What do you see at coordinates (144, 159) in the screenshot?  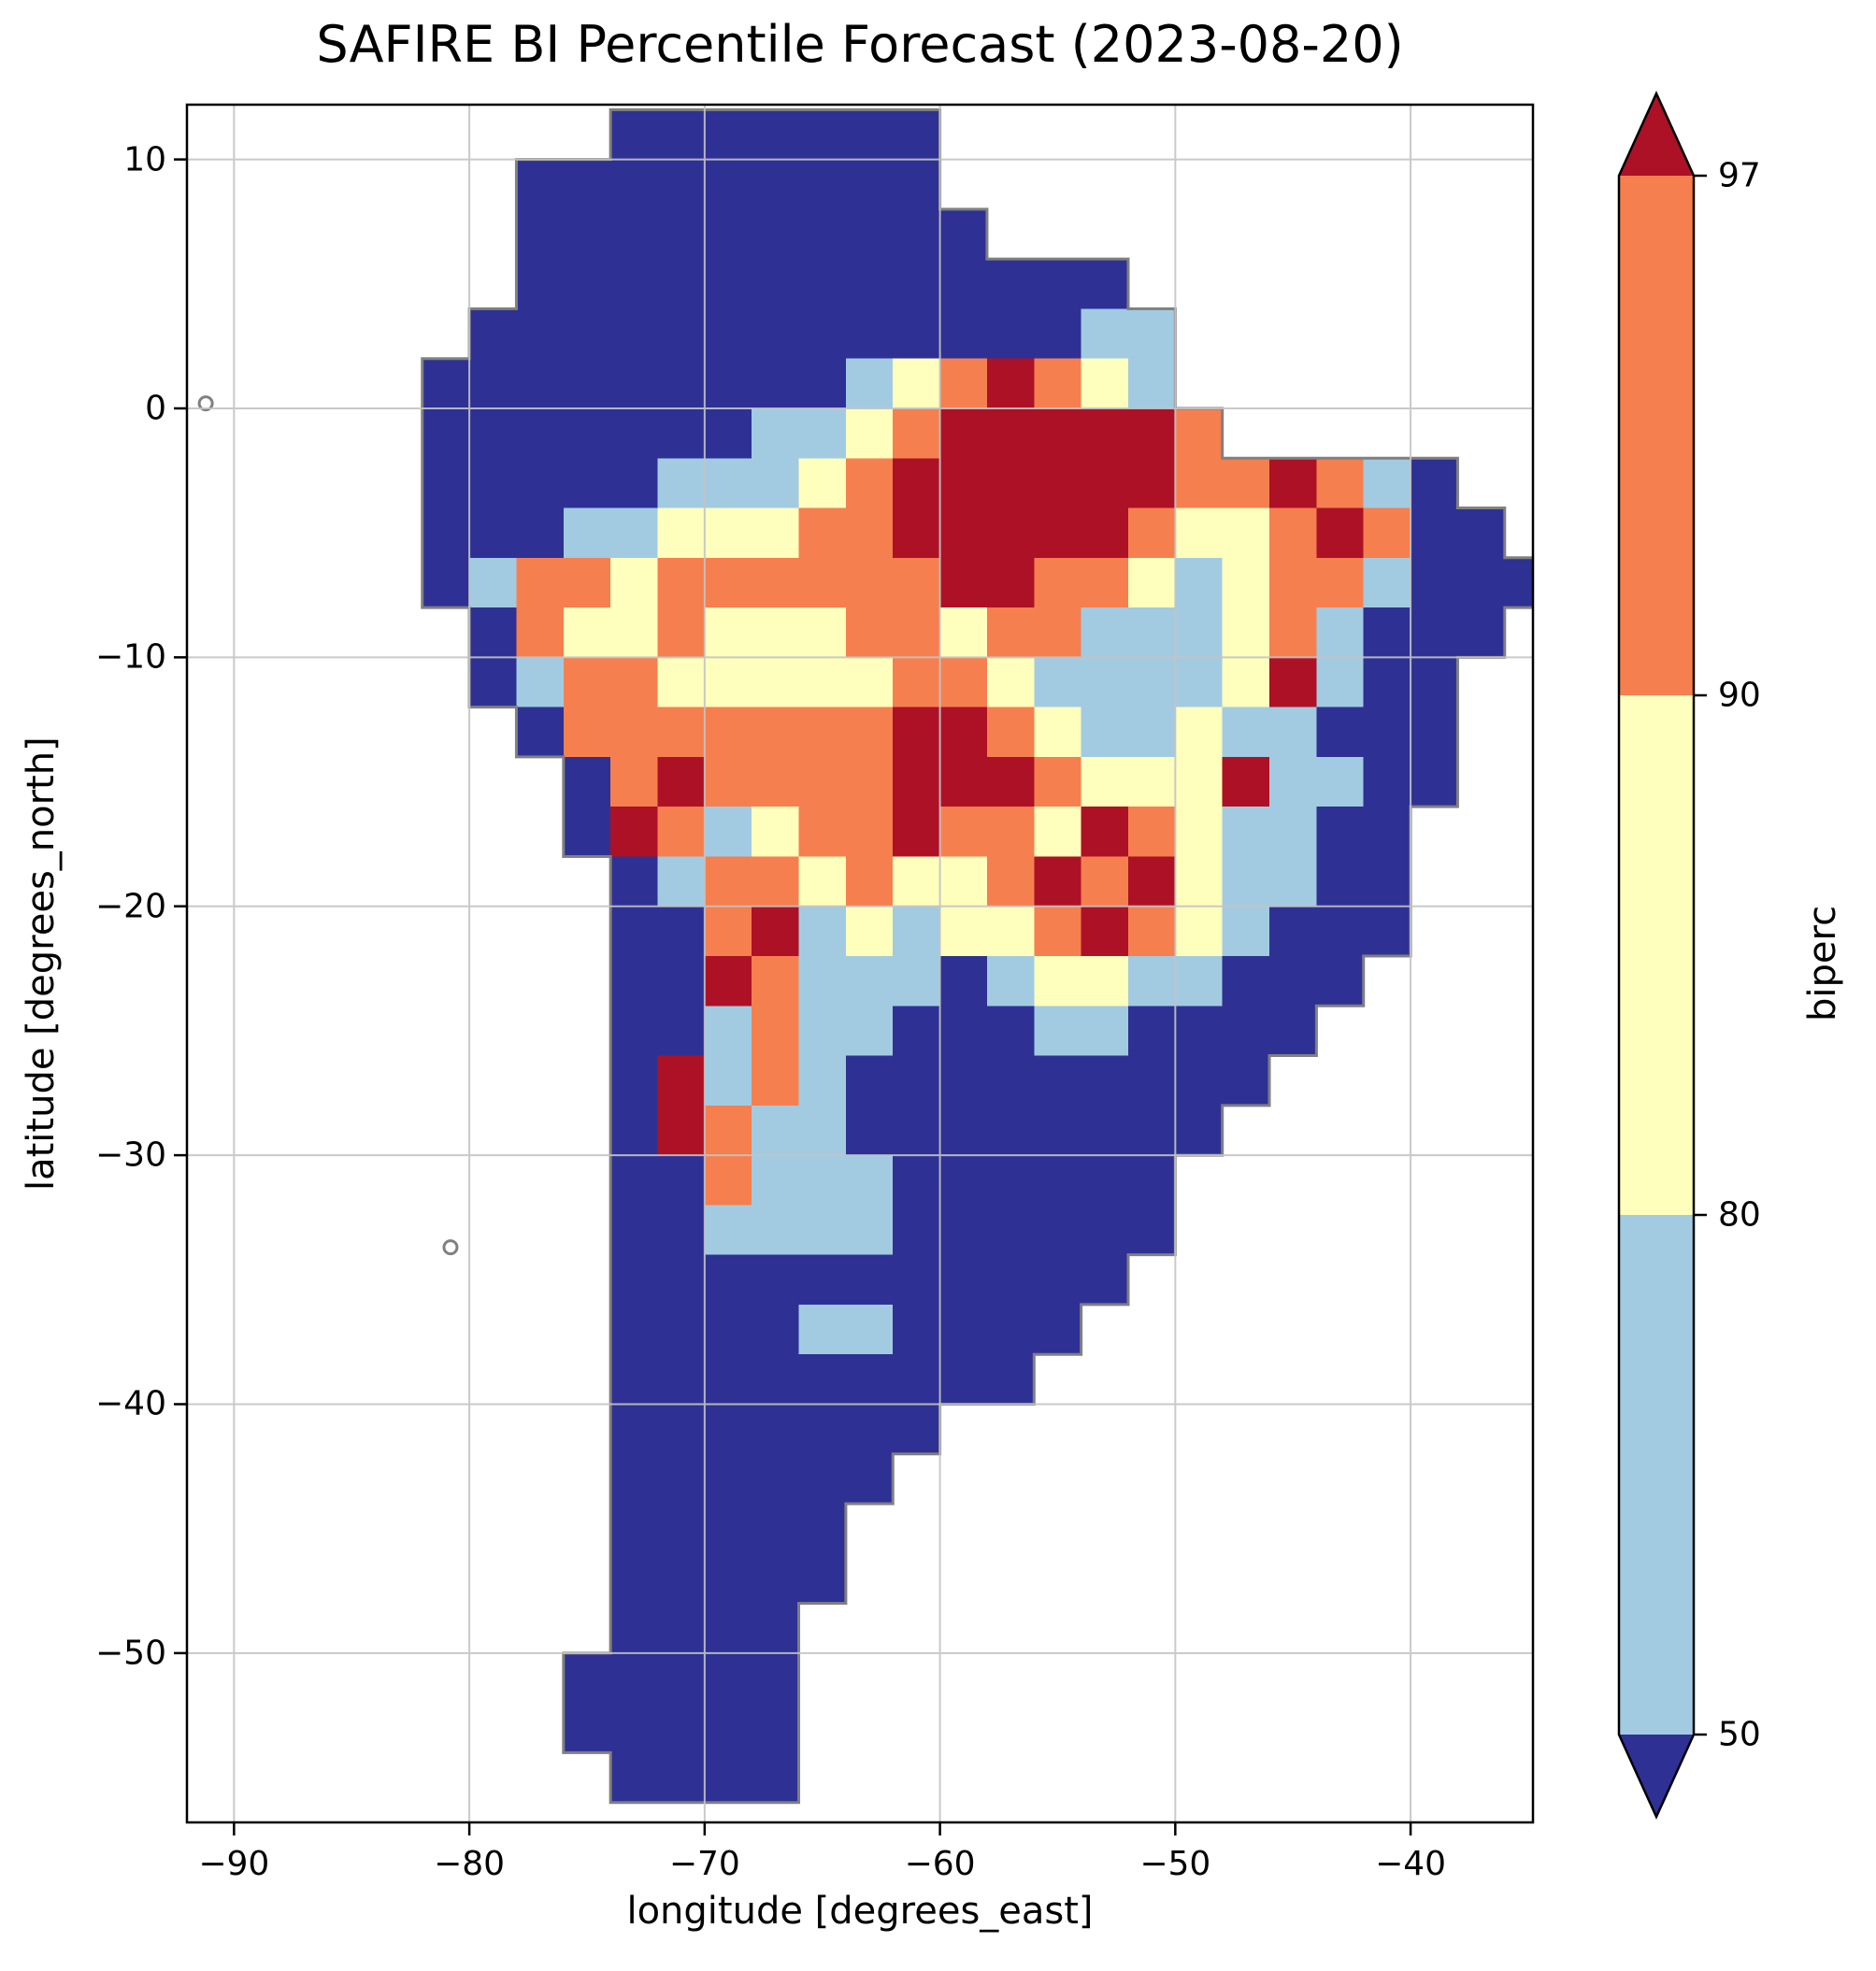 I see `y-tick-label: 10` at bounding box center [144, 159].